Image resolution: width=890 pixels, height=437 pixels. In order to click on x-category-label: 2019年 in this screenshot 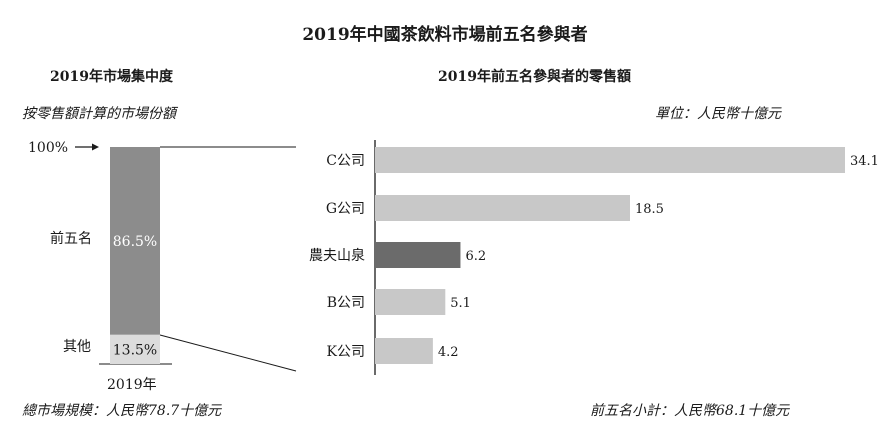, I will do `click(132, 385)`.